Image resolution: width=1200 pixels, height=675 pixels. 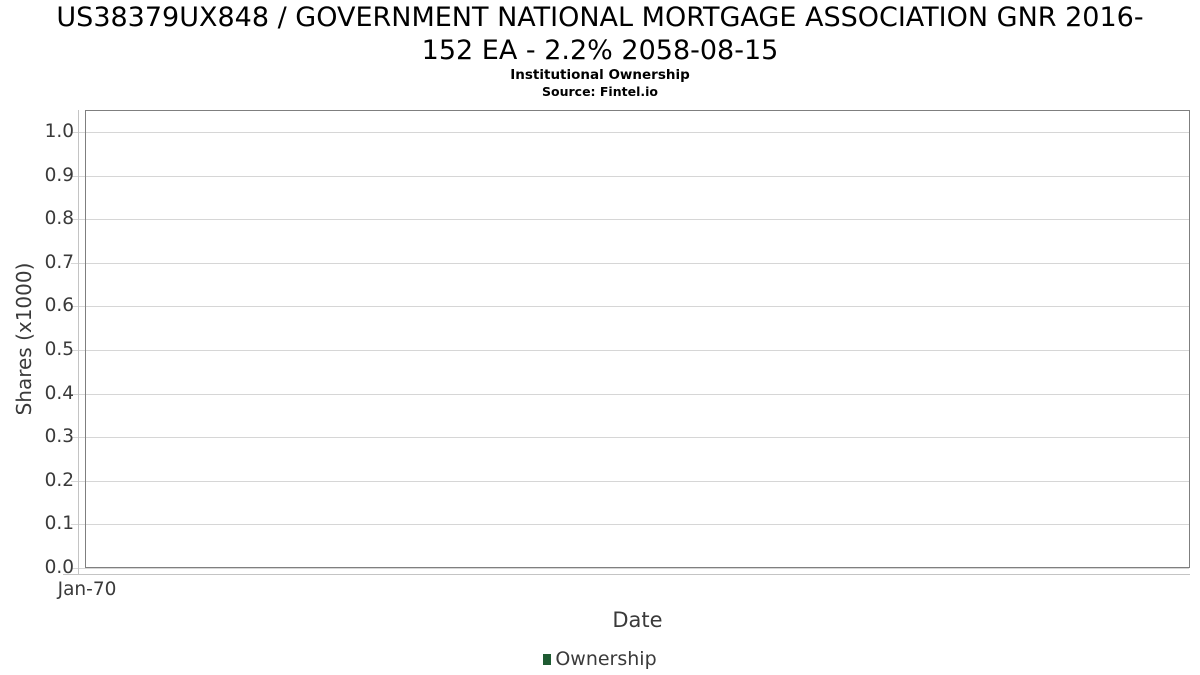 I want to click on y-tick-label: 0.2, so click(x=59, y=480).